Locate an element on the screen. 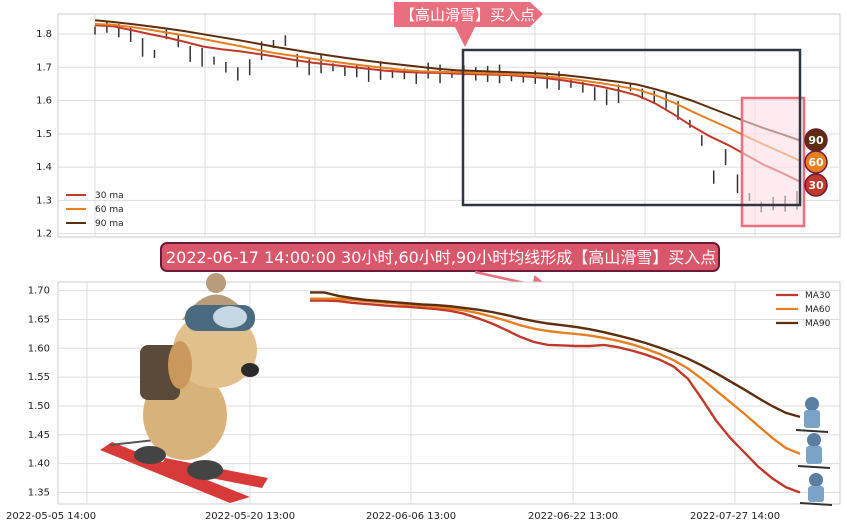 This screenshot has width=846, height=527. bottom-y-tick-label: 1.45 is located at coordinates (39, 435).